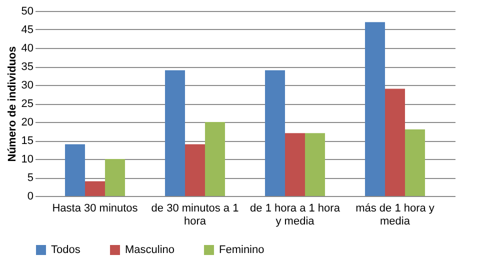 This screenshot has width=504, height=269. What do you see at coordinates (195, 215) in the screenshot?
I see `x-tick-label: de 30 minutos a 1 hora` at bounding box center [195, 215].